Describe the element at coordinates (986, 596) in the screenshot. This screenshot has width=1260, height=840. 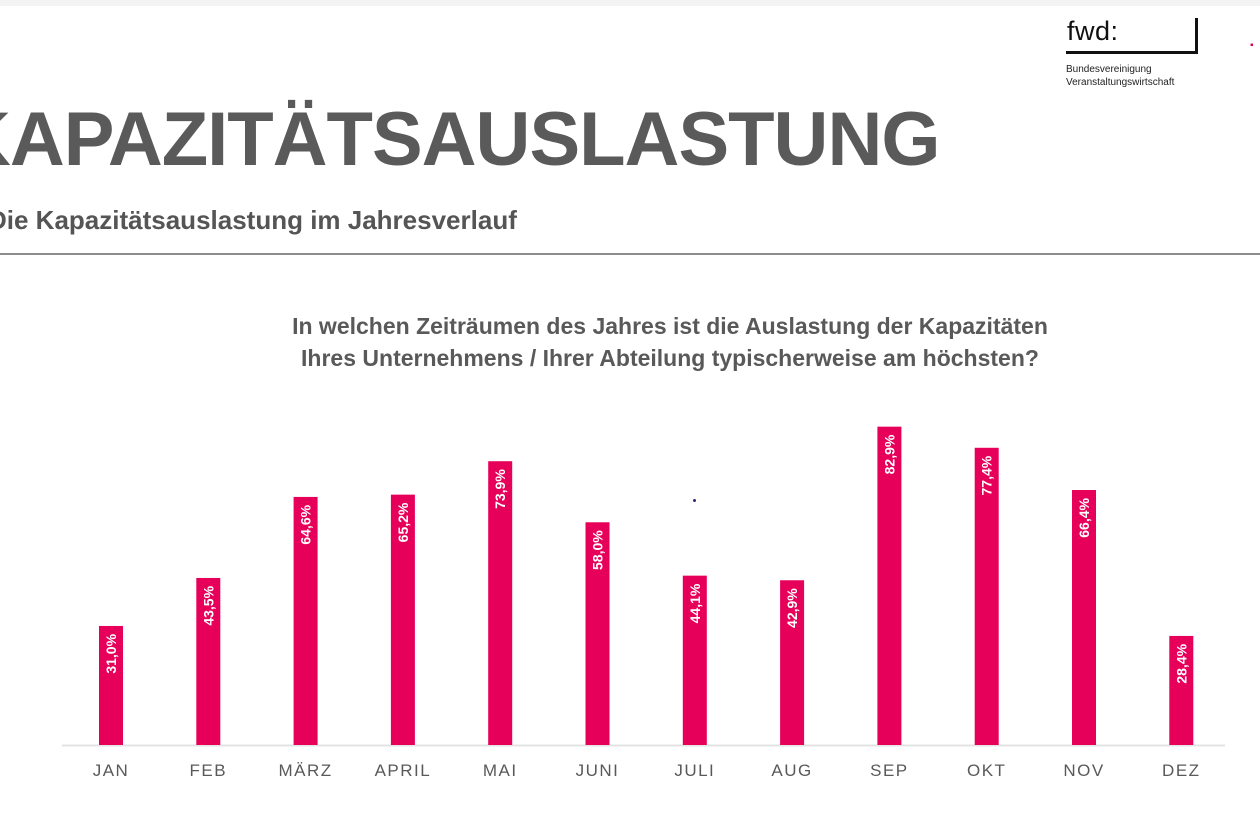
I see `bar-okt` at that location.